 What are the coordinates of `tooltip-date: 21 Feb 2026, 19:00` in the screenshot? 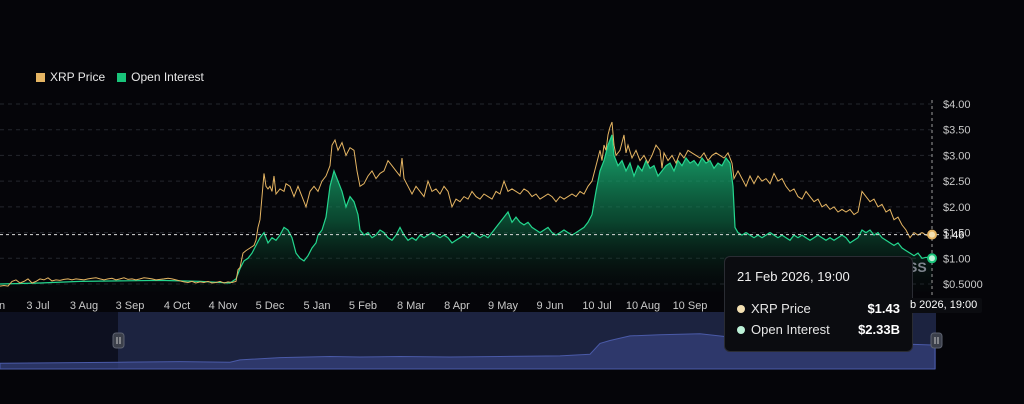 It's located at (793, 276).